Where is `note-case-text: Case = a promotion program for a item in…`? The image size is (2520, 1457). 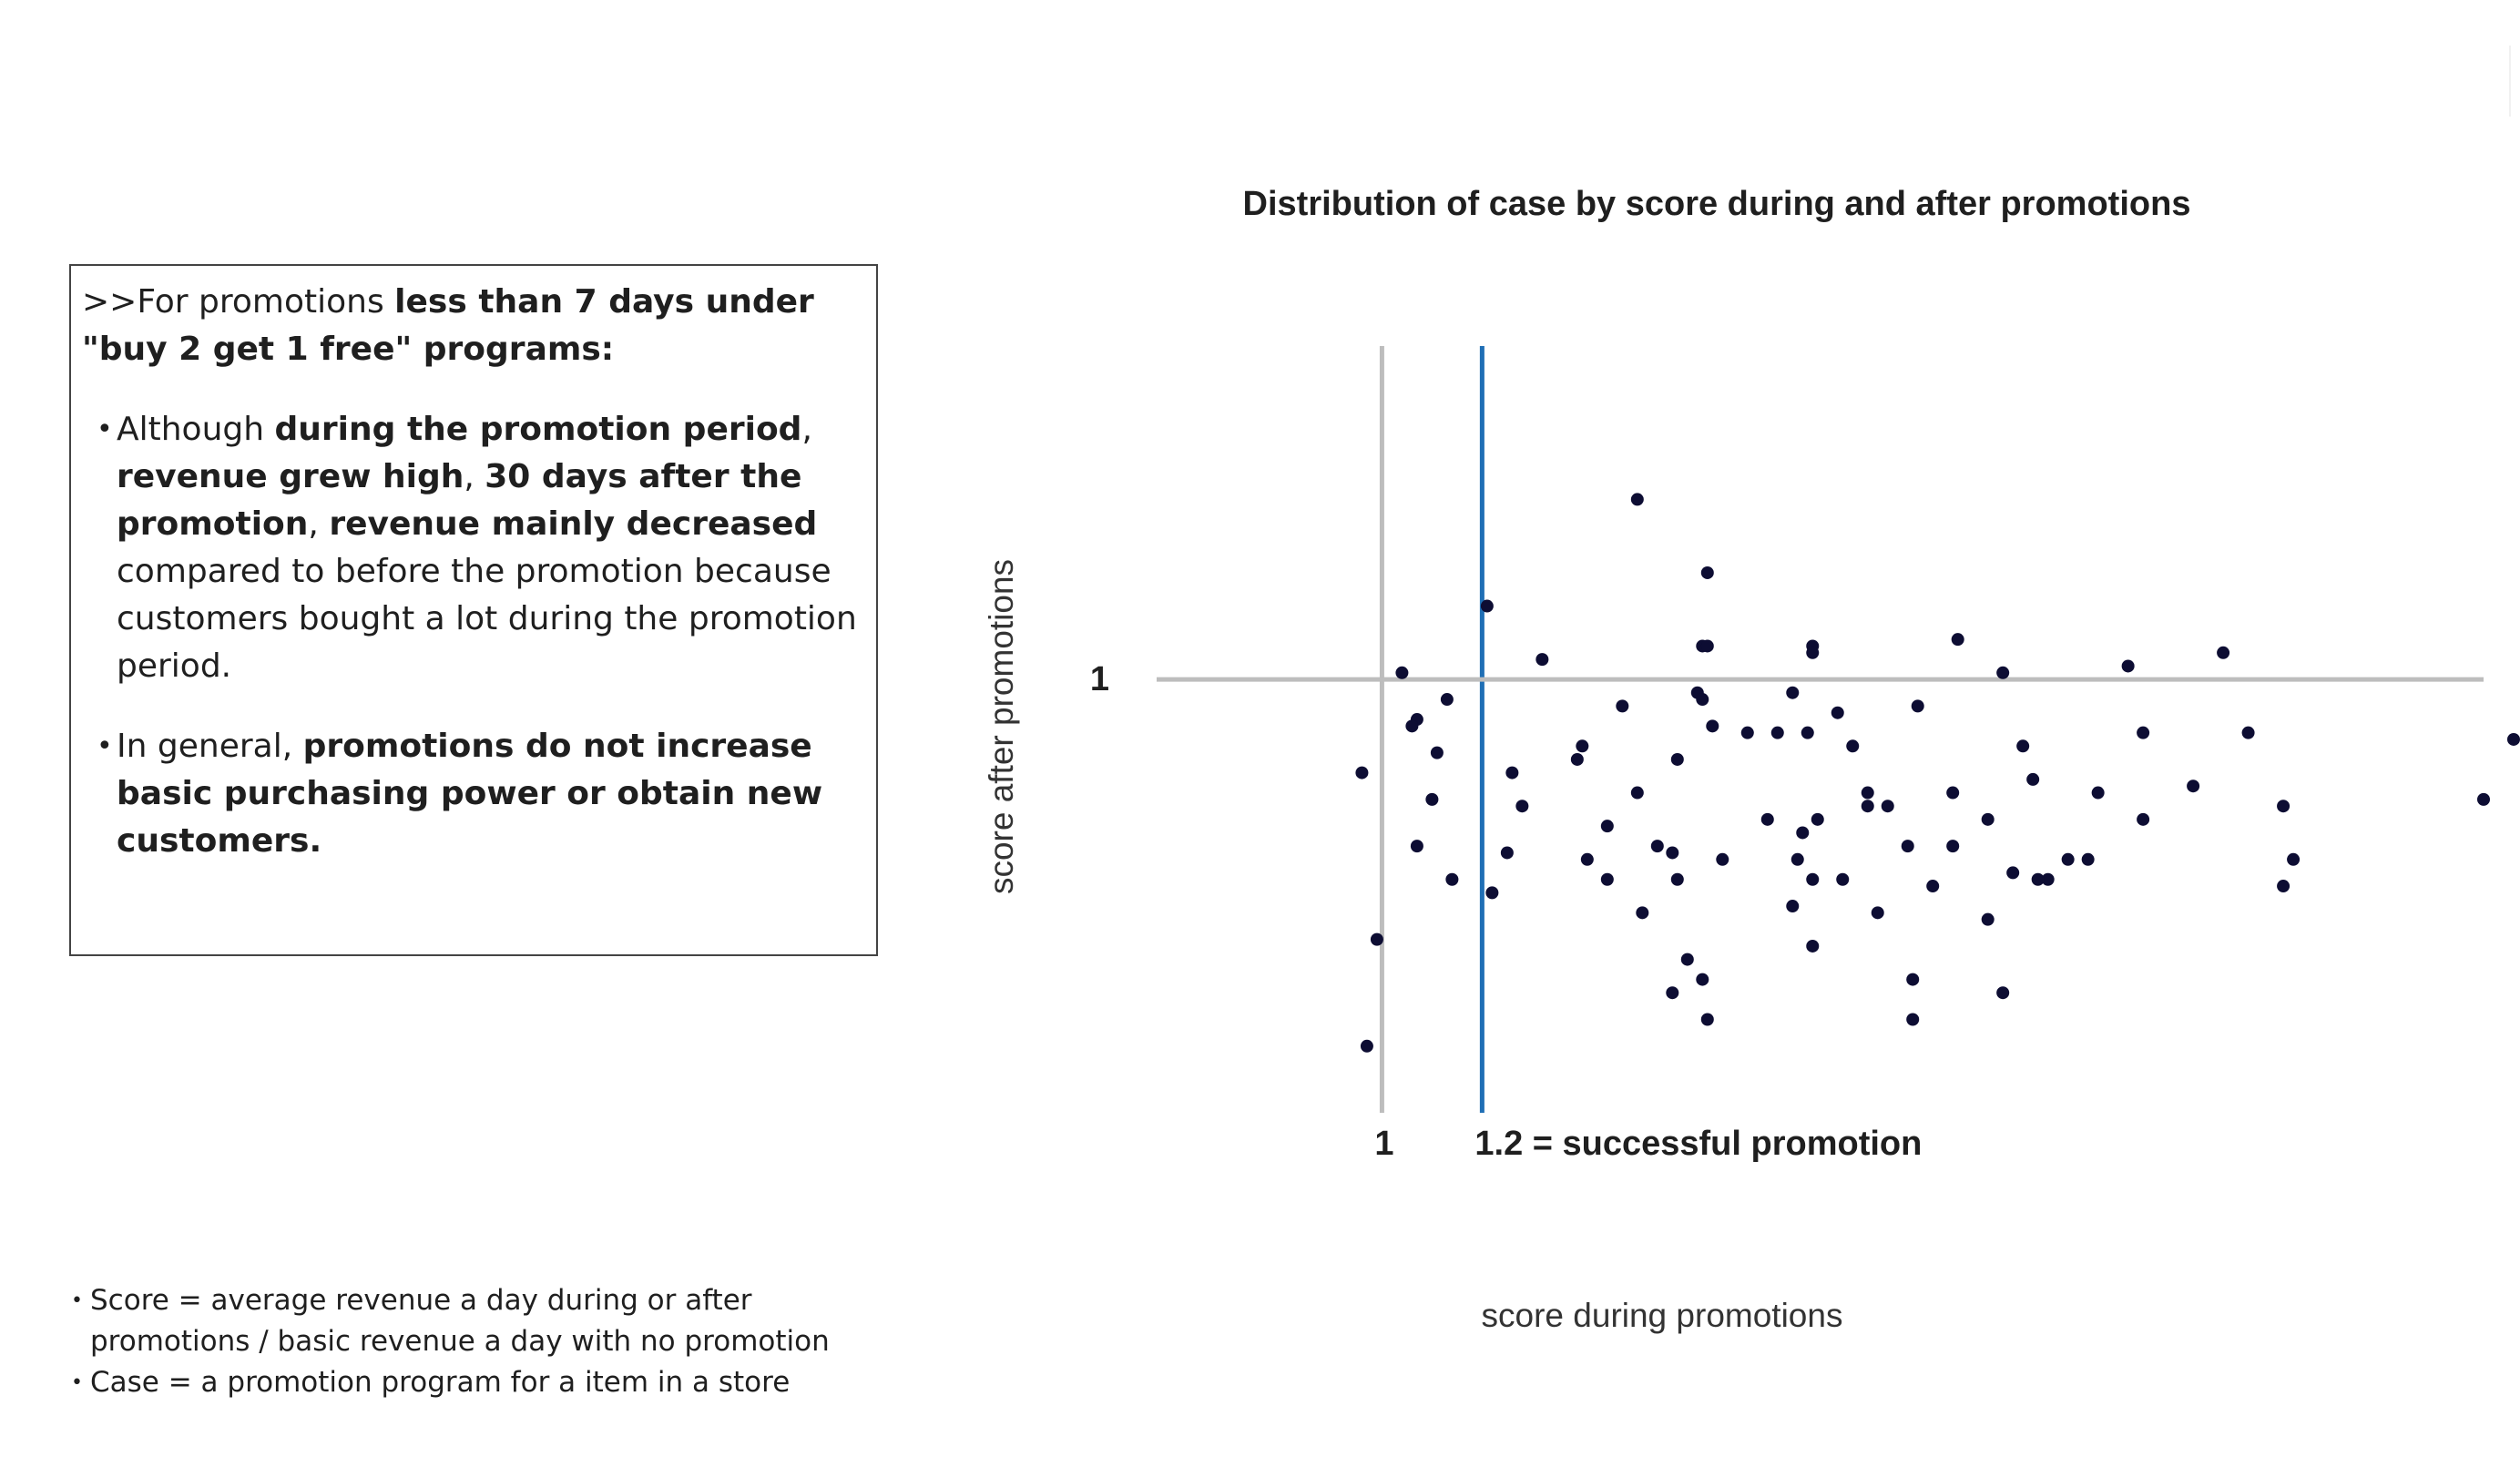
note-case-text: Case = a promotion program for a item in… is located at coordinates (440, 1383).